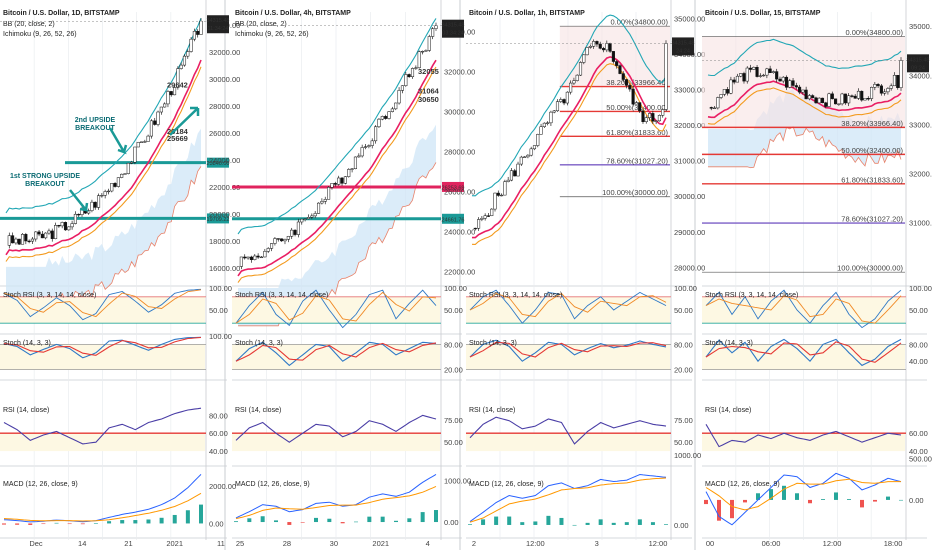 The height and width of the screenshot is (550, 932). What do you see at coordinates (336, 502) in the screenshot?
I see `macd-signal-line` at bounding box center [336, 502].